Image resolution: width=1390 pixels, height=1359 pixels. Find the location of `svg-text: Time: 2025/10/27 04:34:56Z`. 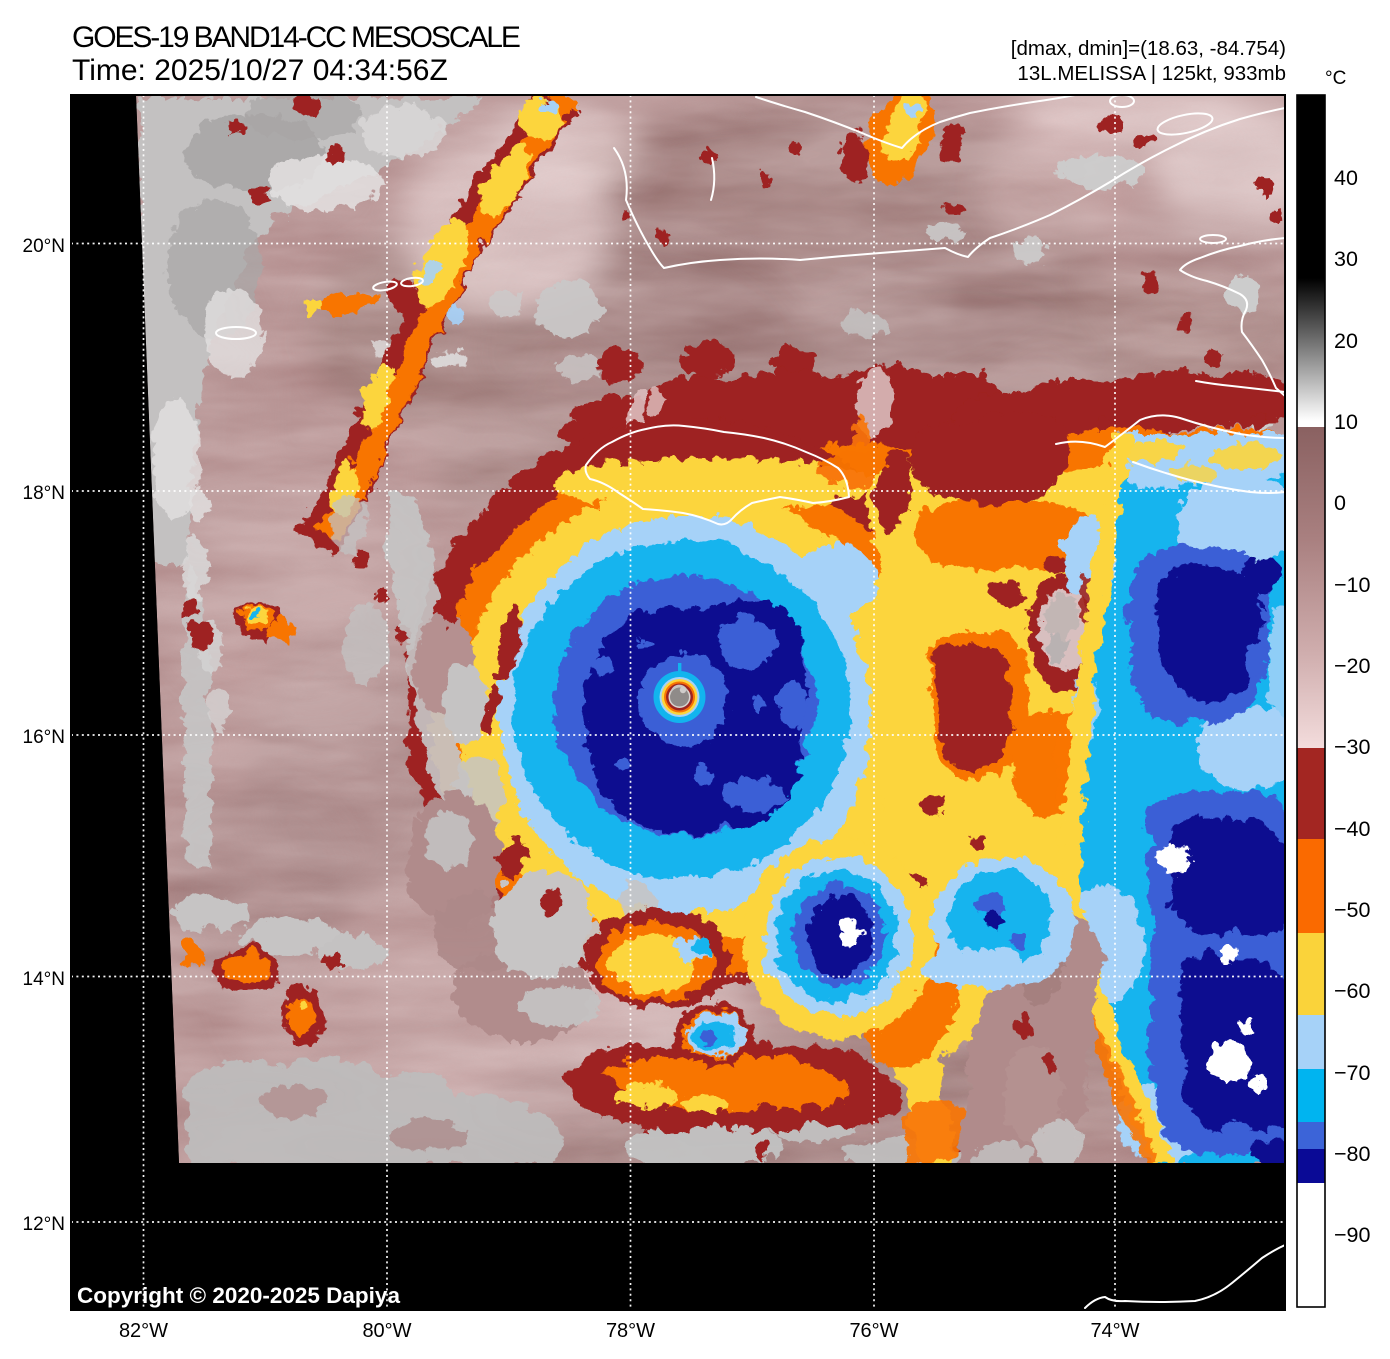

svg-text: Time: 2025/10/27 04:34:56Z is located at coordinates (260, 70).